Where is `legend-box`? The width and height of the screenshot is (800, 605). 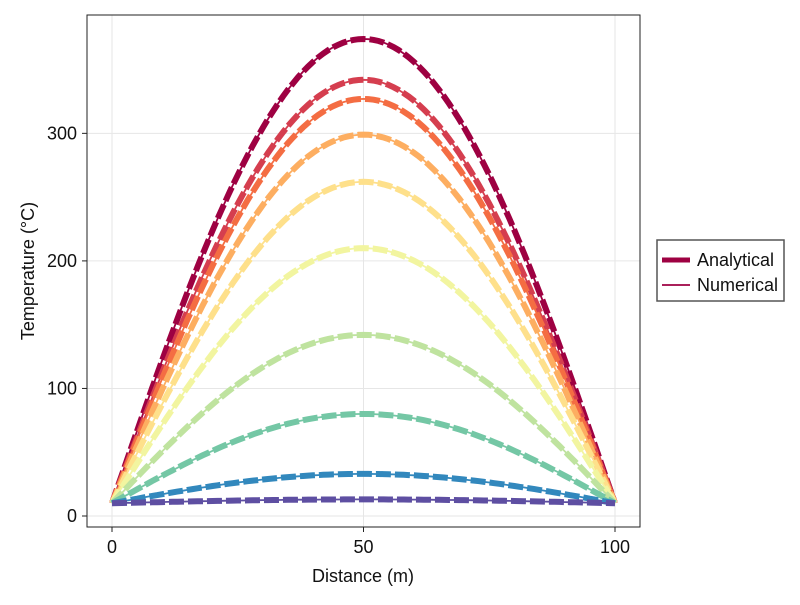 legend-box is located at coordinates (720, 270).